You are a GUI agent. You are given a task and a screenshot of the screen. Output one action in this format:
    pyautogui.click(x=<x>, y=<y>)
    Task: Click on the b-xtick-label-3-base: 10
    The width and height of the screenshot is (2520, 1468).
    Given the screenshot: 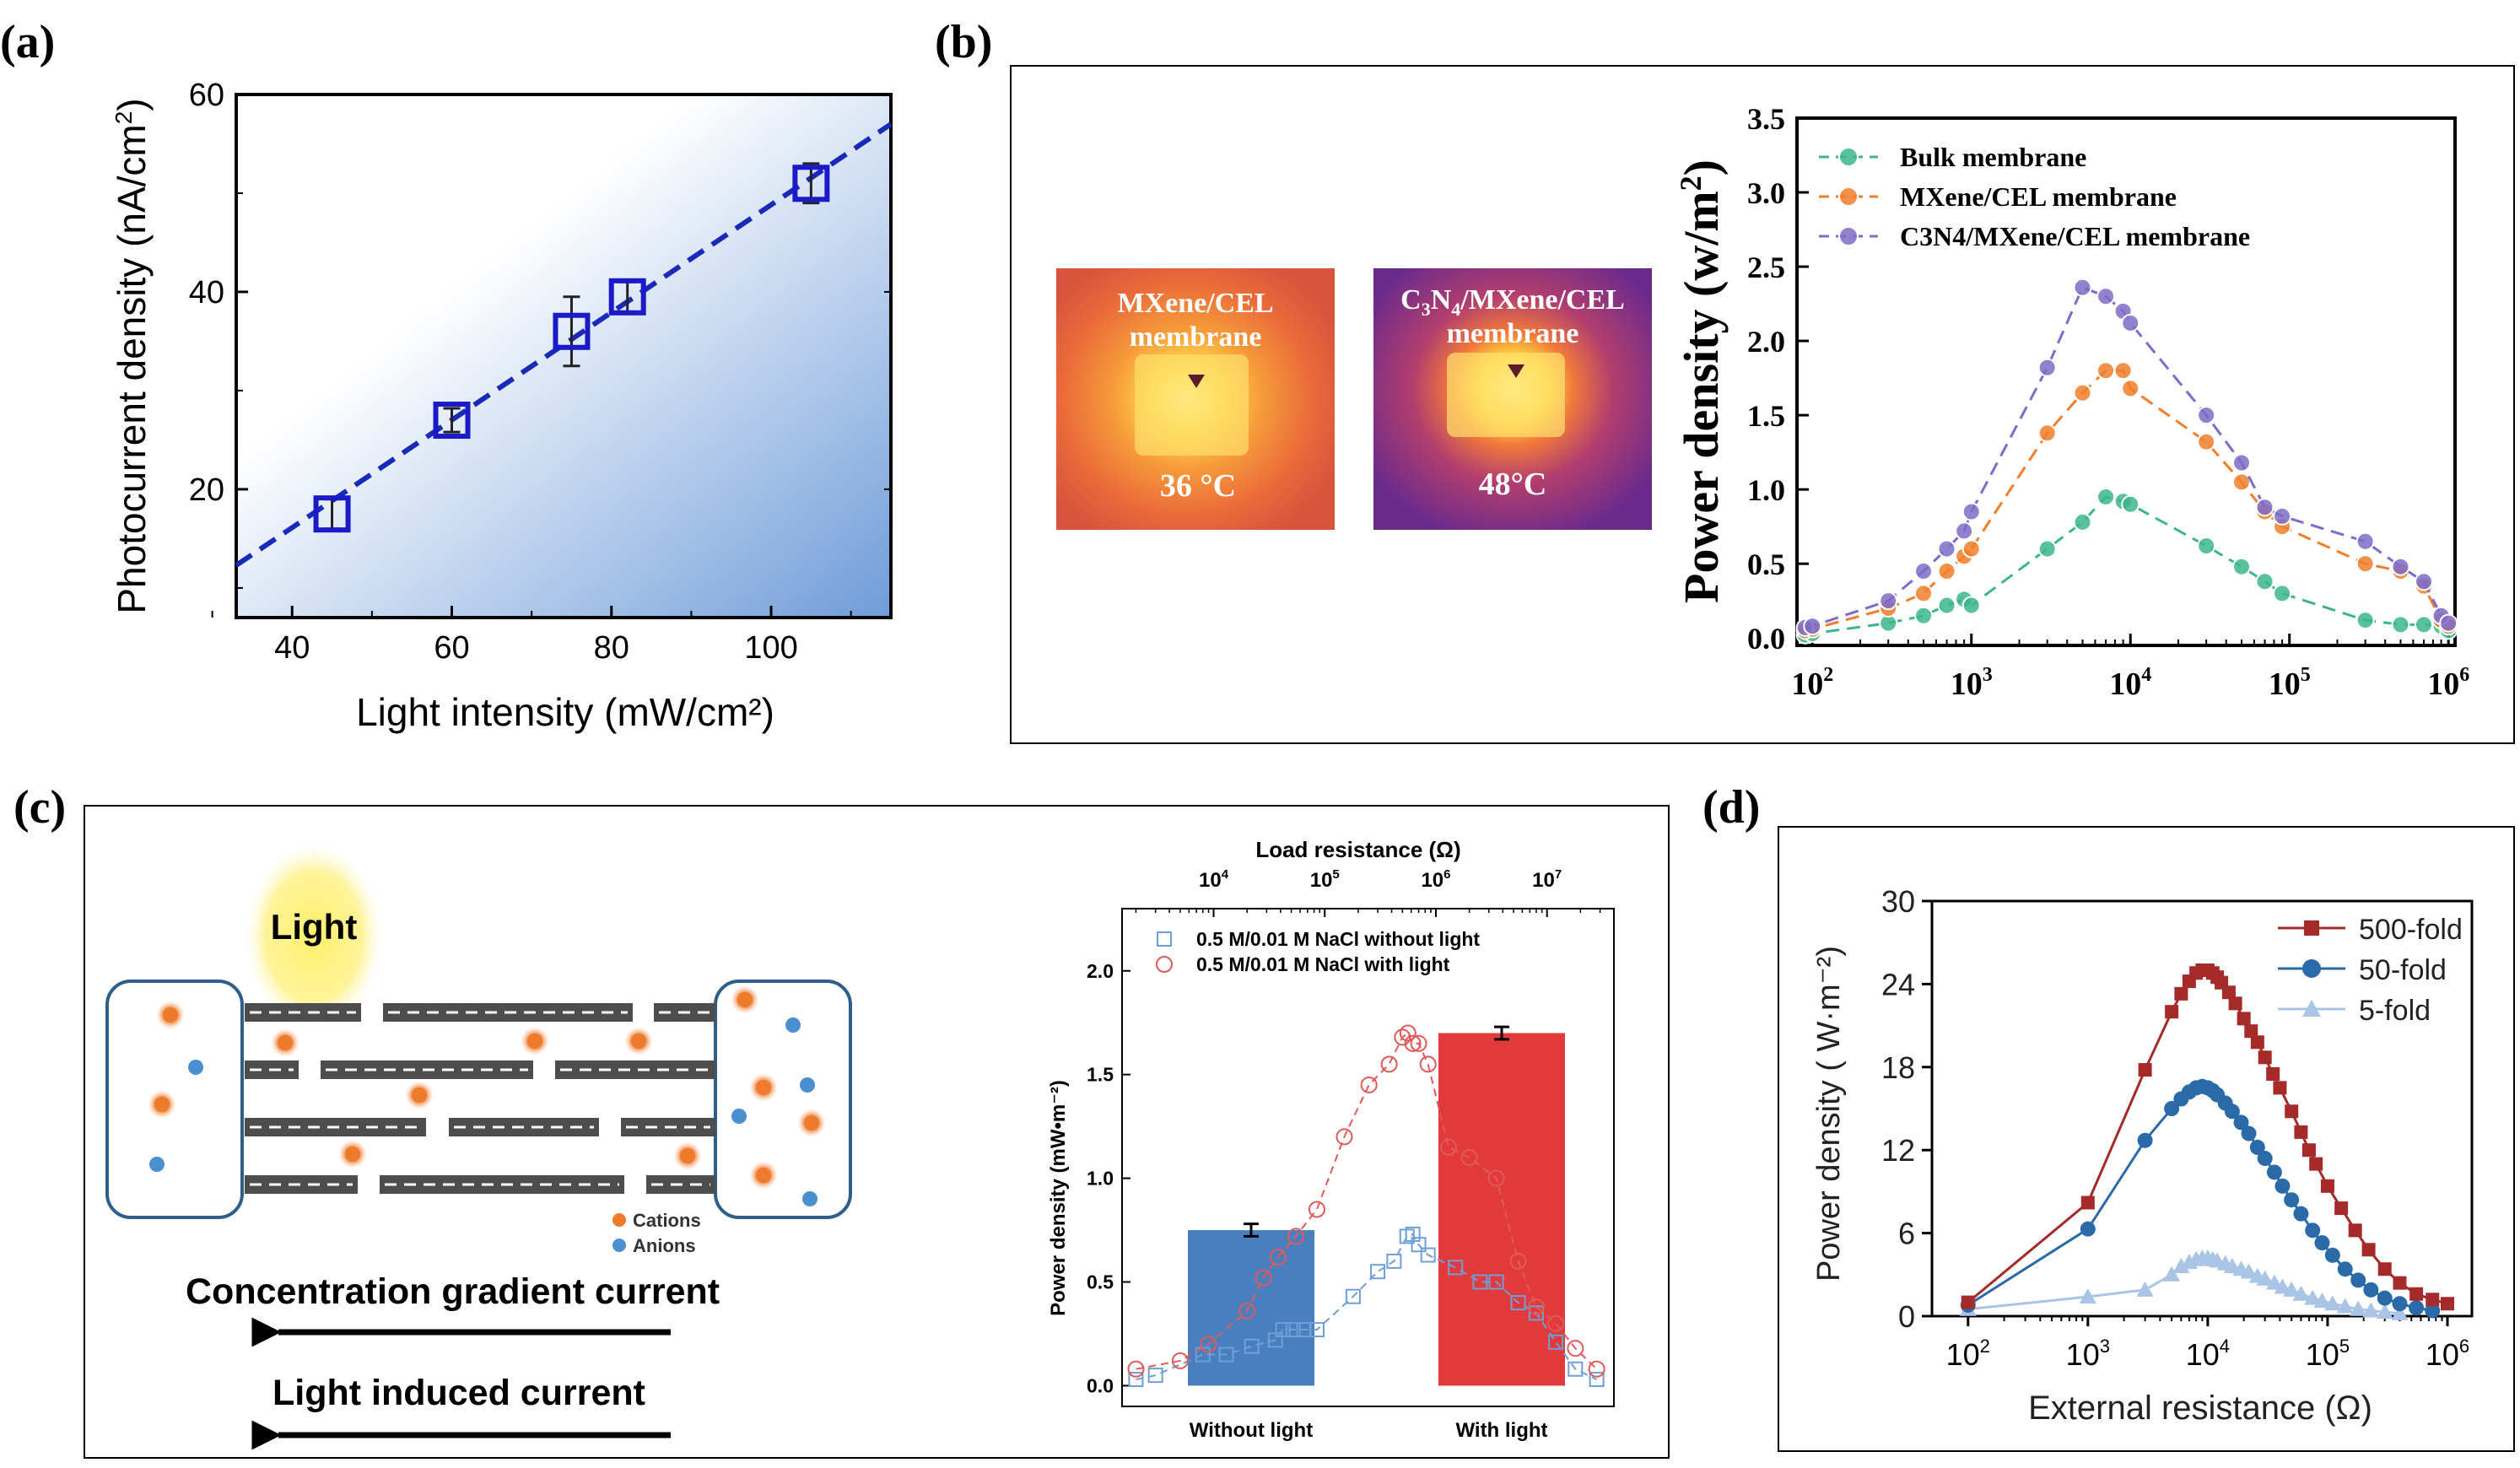 What is the action you would take?
    pyautogui.click(x=2285, y=684)
    